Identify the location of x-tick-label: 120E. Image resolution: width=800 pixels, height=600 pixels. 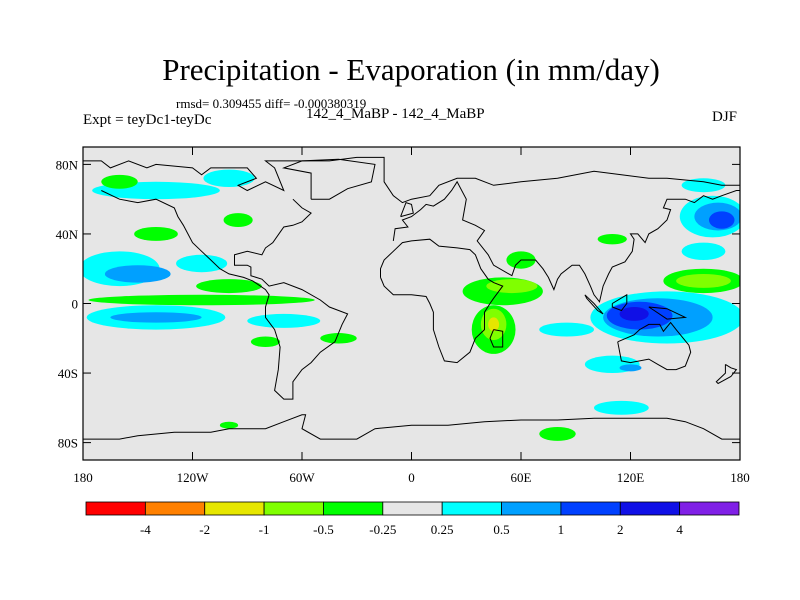
(631, 477).